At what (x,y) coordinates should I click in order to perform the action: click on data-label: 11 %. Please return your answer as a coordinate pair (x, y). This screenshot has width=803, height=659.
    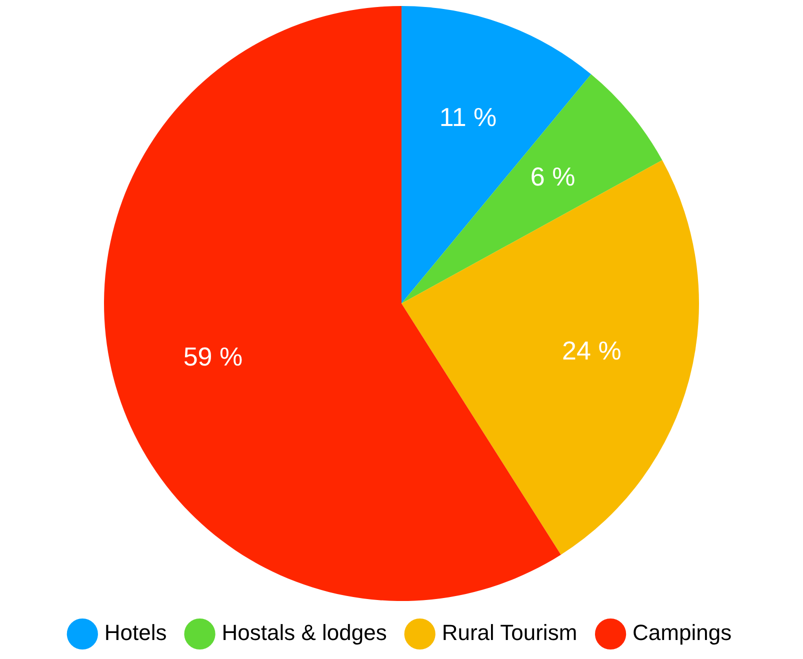
    Looking at the image, I should click on (468, 117).